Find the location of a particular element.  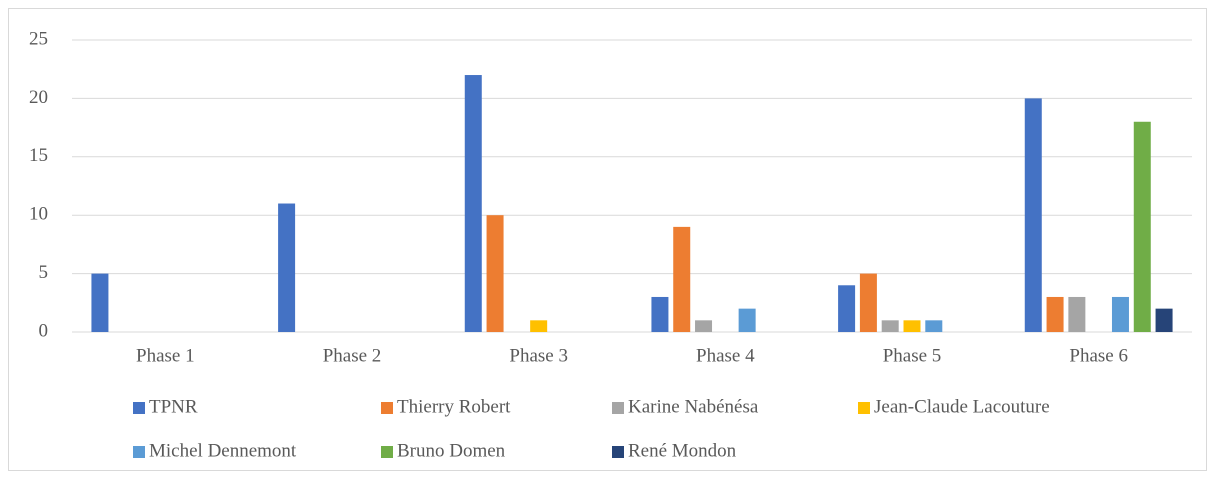

x-tick-label: Phase 5 is located at coordinates (912, 355).